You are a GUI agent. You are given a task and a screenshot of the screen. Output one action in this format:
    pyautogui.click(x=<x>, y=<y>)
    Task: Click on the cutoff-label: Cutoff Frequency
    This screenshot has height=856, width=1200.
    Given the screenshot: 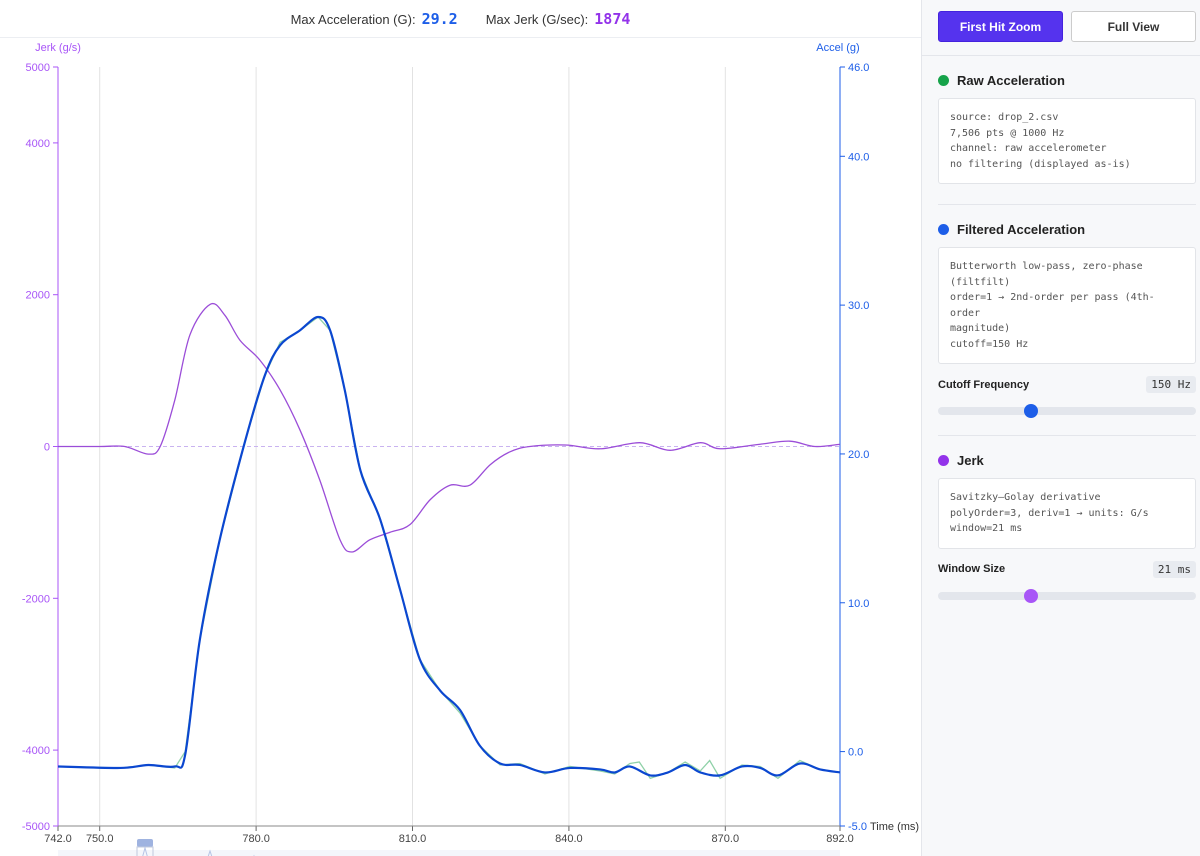 What is the action you would take?
    pyautogui.click(x=984, y=384)
    